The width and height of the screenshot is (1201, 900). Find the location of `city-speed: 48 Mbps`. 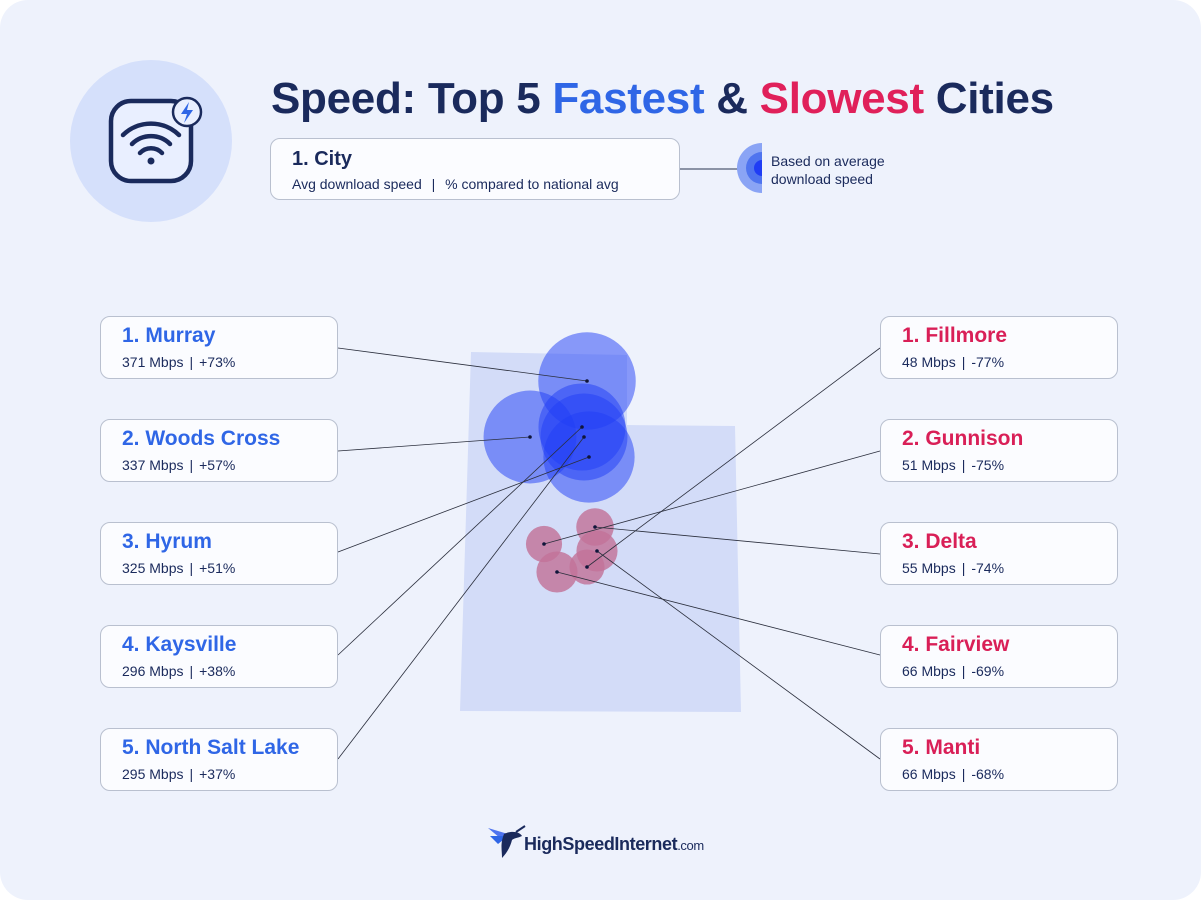

city-speed: 48 Mbps is located at coordinates (929, 362).